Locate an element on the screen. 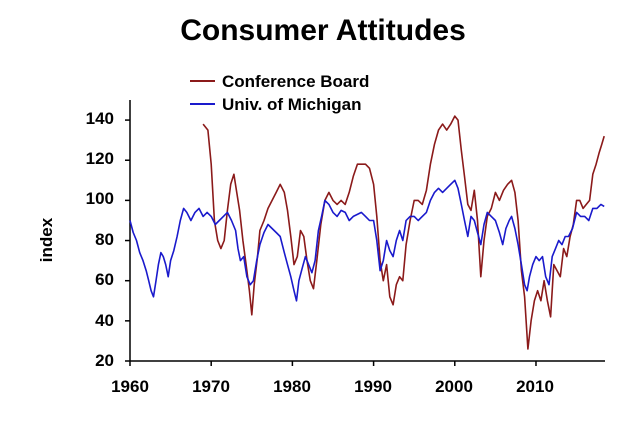  x-tick-label: 2000 is located at coordinates (454, 386).